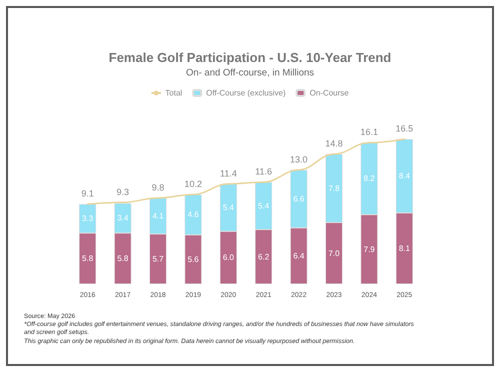  I want to click on data-label: 16.5, so click(405, 129).